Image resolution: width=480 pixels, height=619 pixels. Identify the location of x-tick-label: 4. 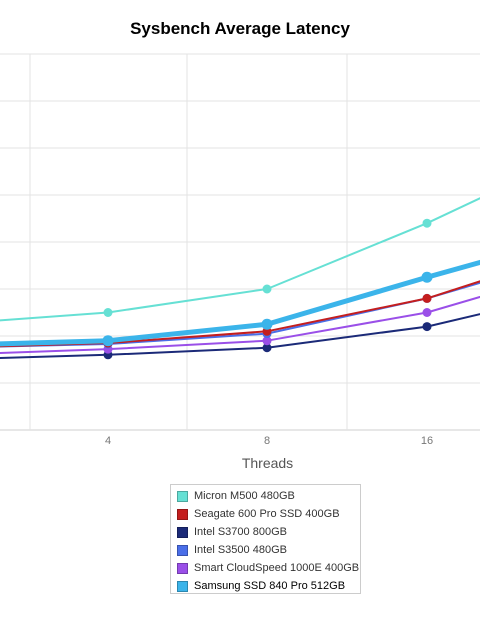
(108, 441).